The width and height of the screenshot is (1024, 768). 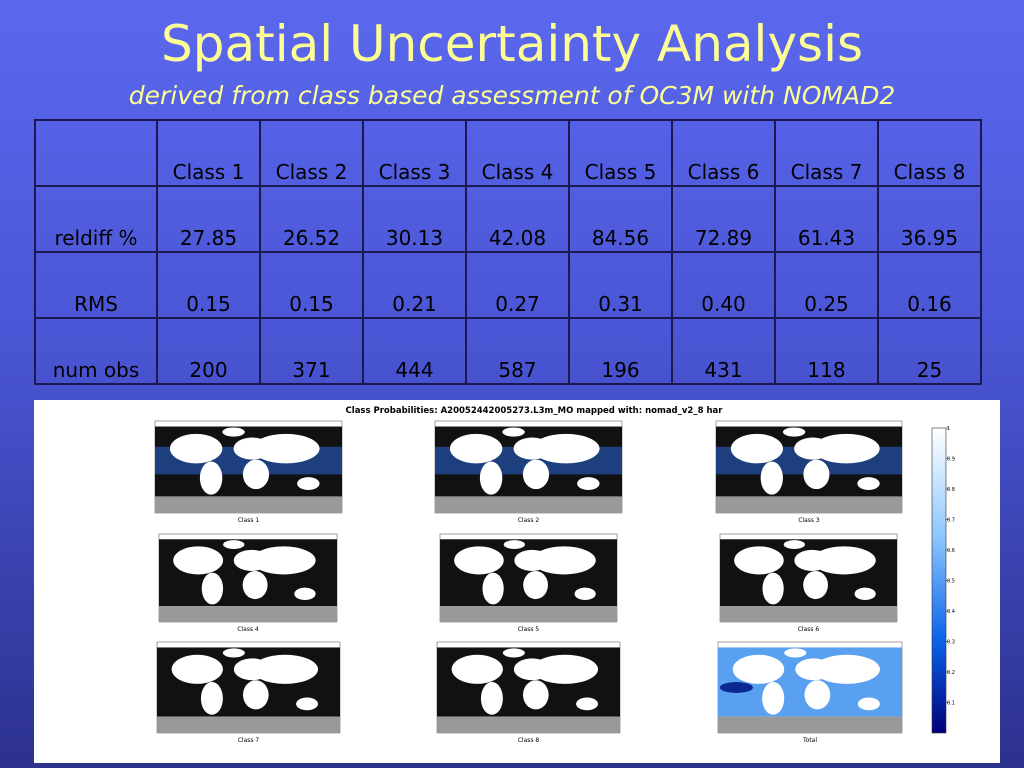 I want to click on table-cell: Class 7, so click(x=826, y=153).